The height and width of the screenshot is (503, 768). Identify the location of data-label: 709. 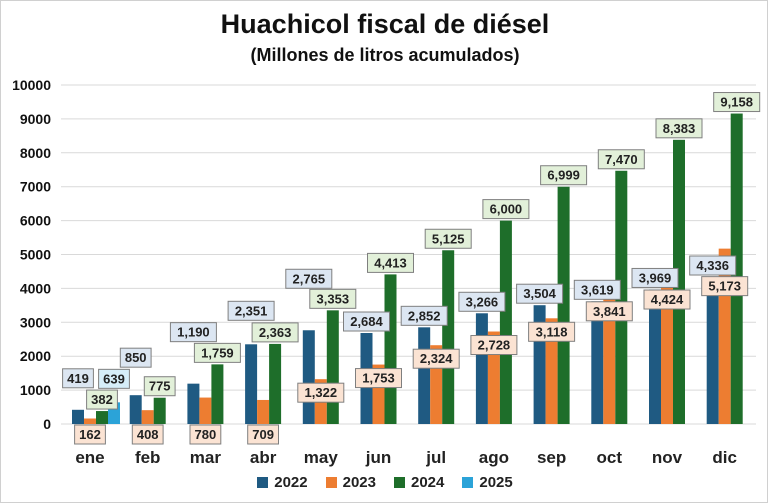
(263, 434).